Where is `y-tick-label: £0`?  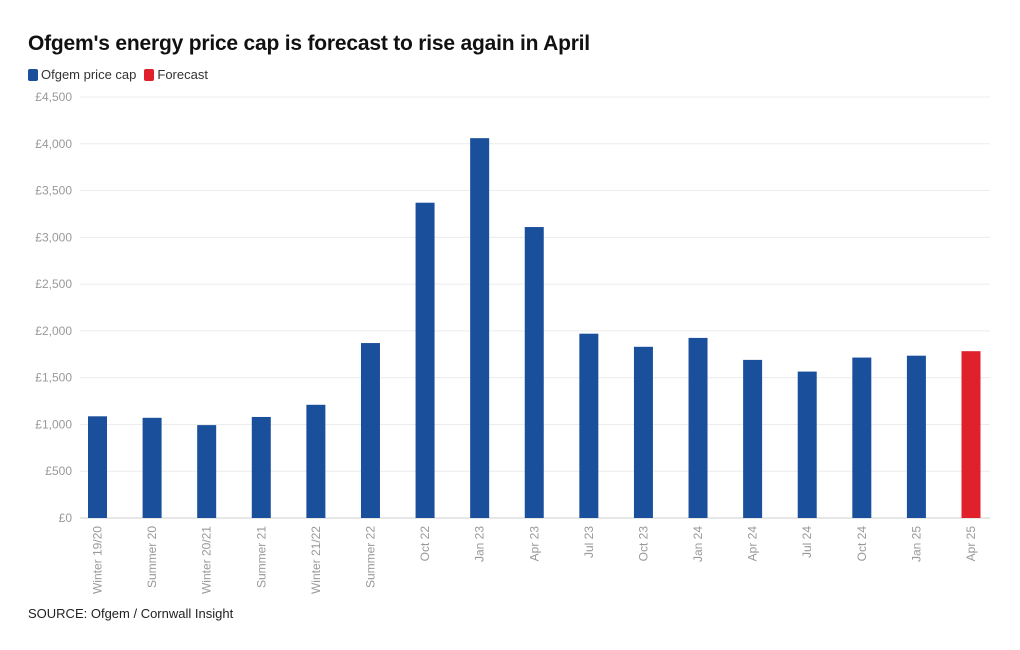
y-tick-label: £0 is located at coordinates (66, 518).